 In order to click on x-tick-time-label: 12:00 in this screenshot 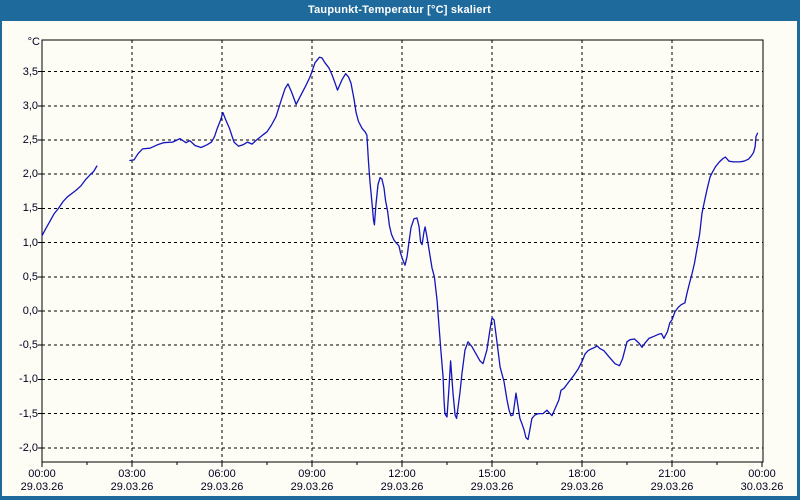, I will do `click(402, 474)`.